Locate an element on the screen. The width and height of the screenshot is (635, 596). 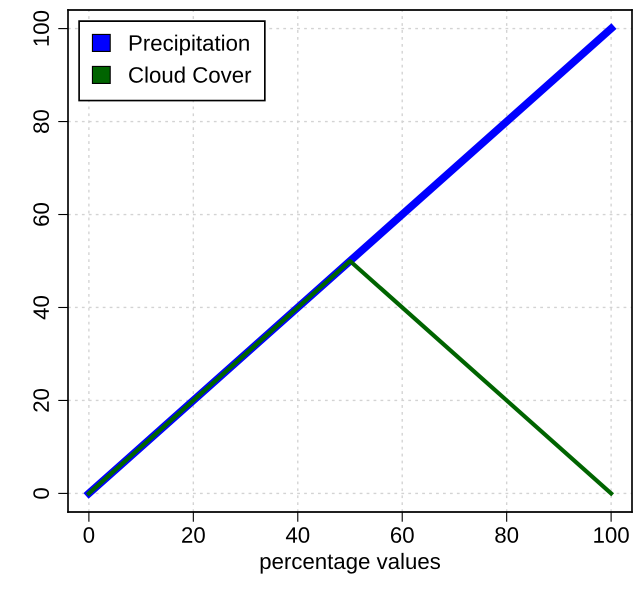
x-tick-label: 40 is located at coordinates (298, 535).